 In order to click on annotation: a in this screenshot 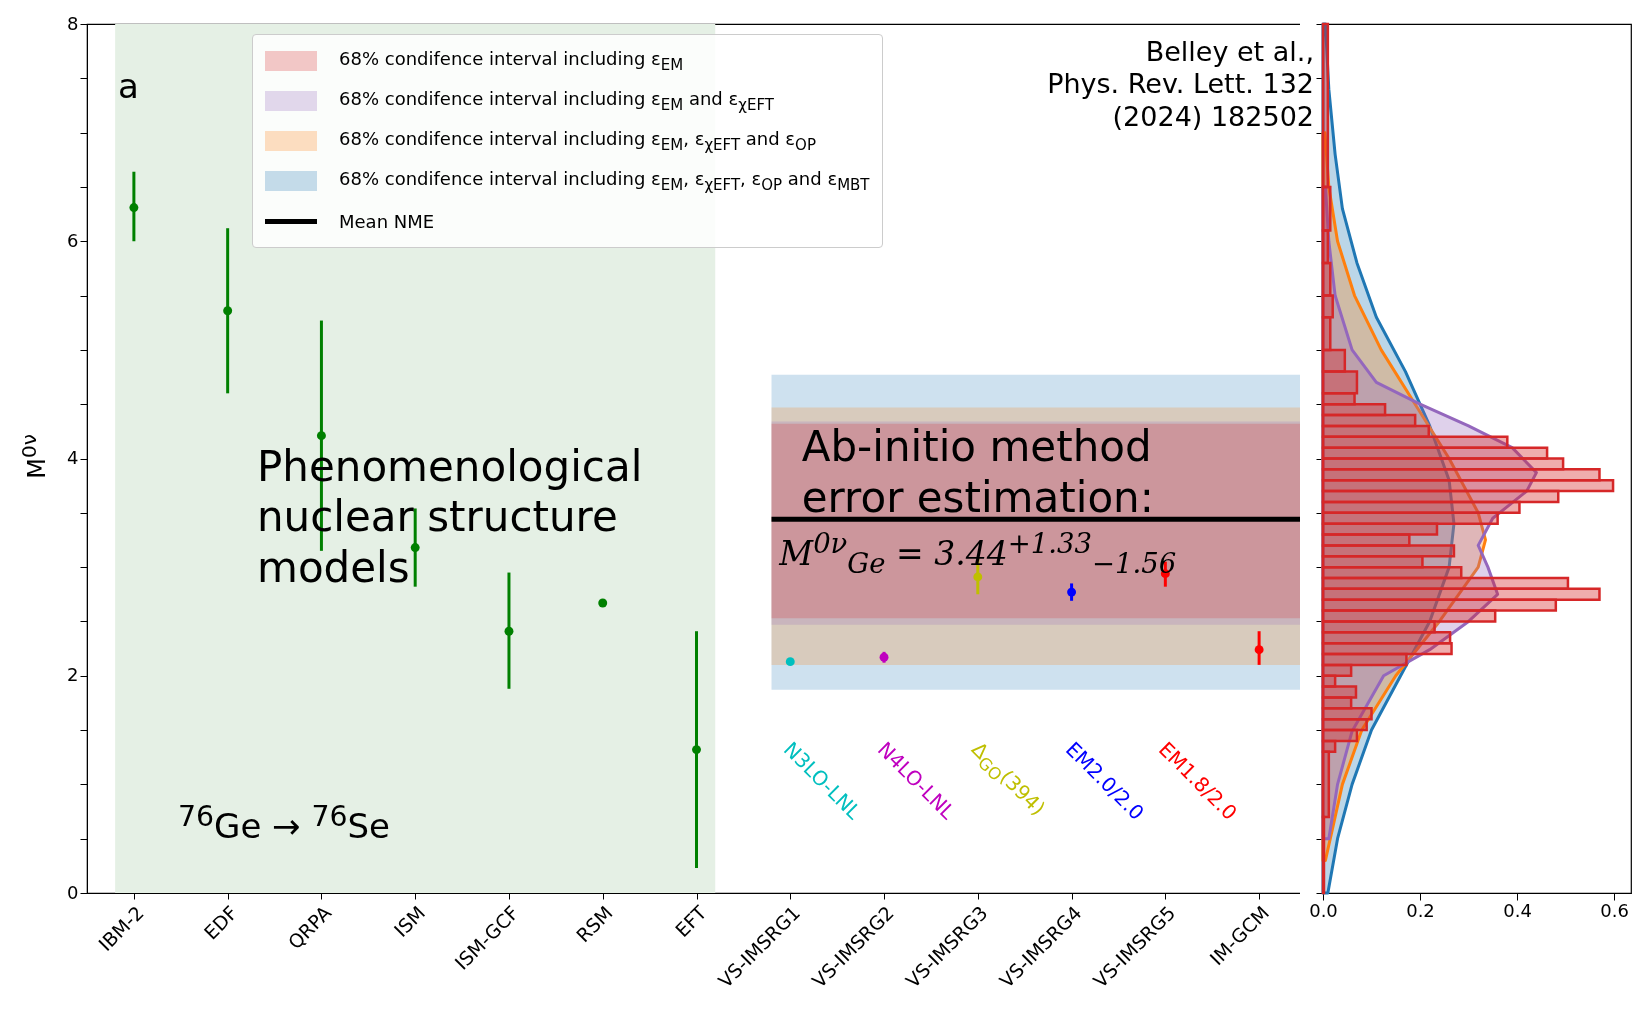, I will do `click(128, 86)`.